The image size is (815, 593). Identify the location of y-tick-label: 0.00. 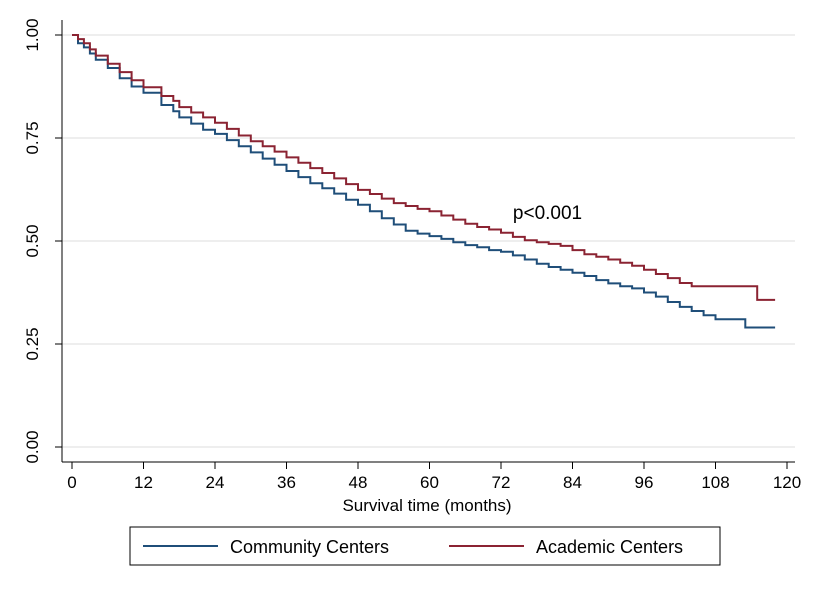
(32, 446).